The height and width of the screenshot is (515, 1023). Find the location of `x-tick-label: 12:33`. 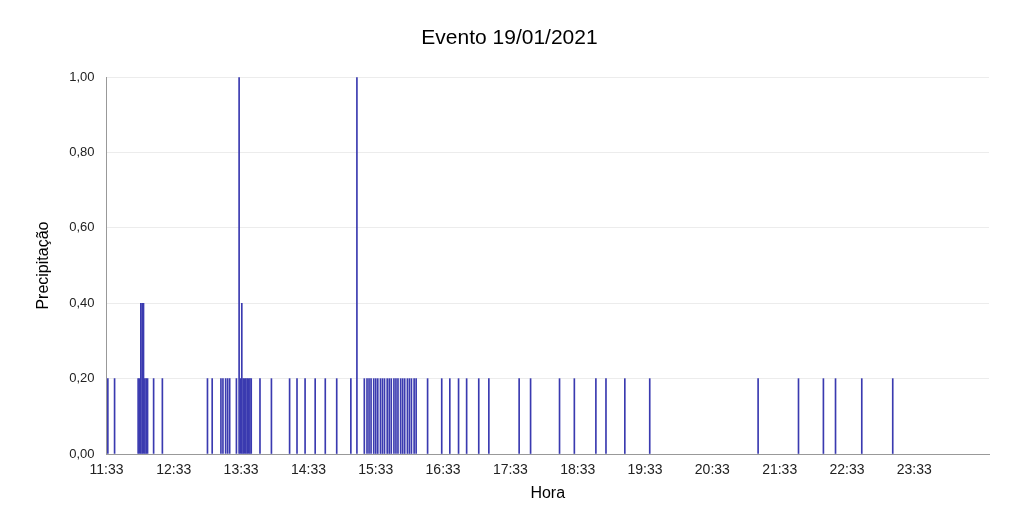

x-tick-label: 12:33 is located at coordinates (174, 469).